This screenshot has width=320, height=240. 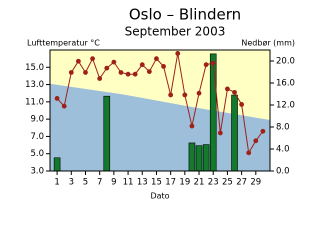 I want to click on chart-title: Oslo – Blindern, so click(x=185, y=15).